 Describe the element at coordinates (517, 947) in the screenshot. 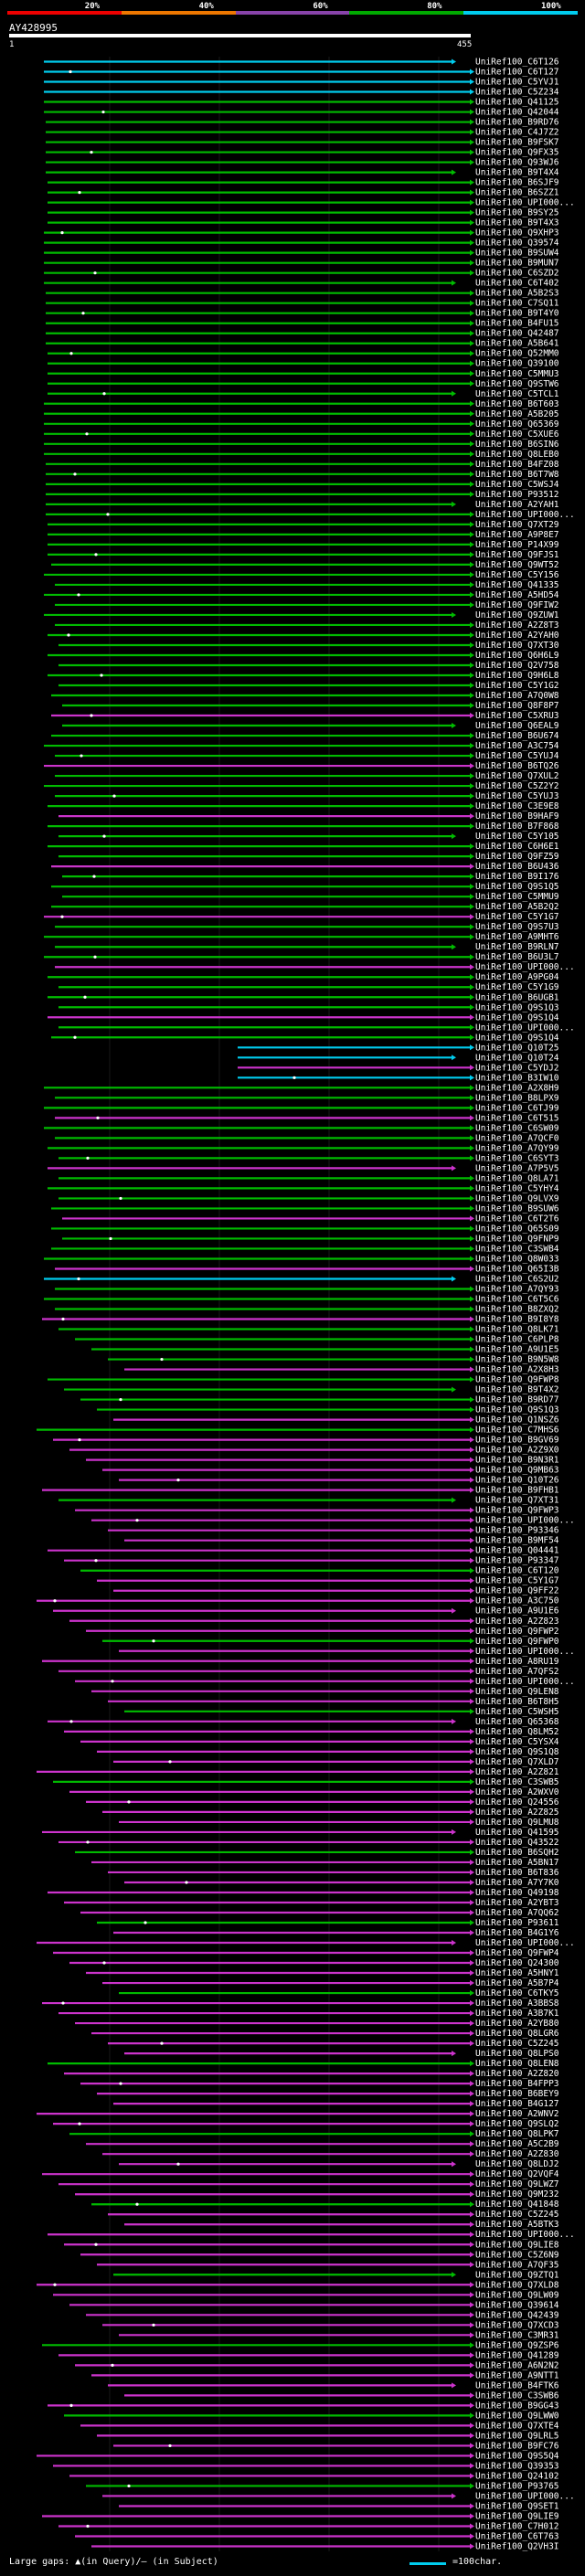

I see `hit-id: UniRef100_B9RLN7` at that location.